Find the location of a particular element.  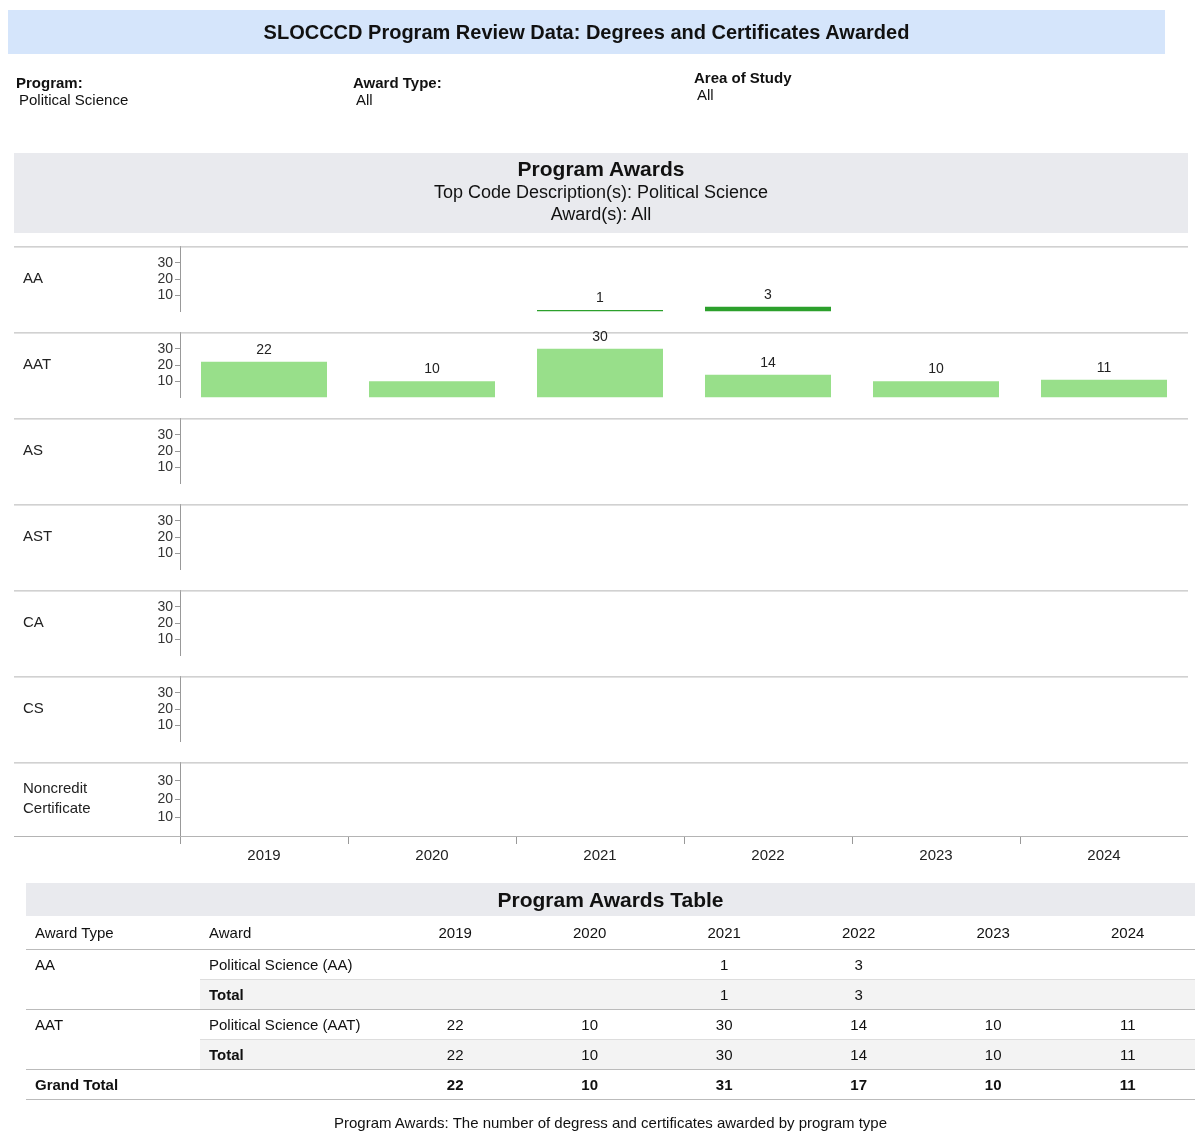

text: Award Type: is located at coordinates (397, 82).